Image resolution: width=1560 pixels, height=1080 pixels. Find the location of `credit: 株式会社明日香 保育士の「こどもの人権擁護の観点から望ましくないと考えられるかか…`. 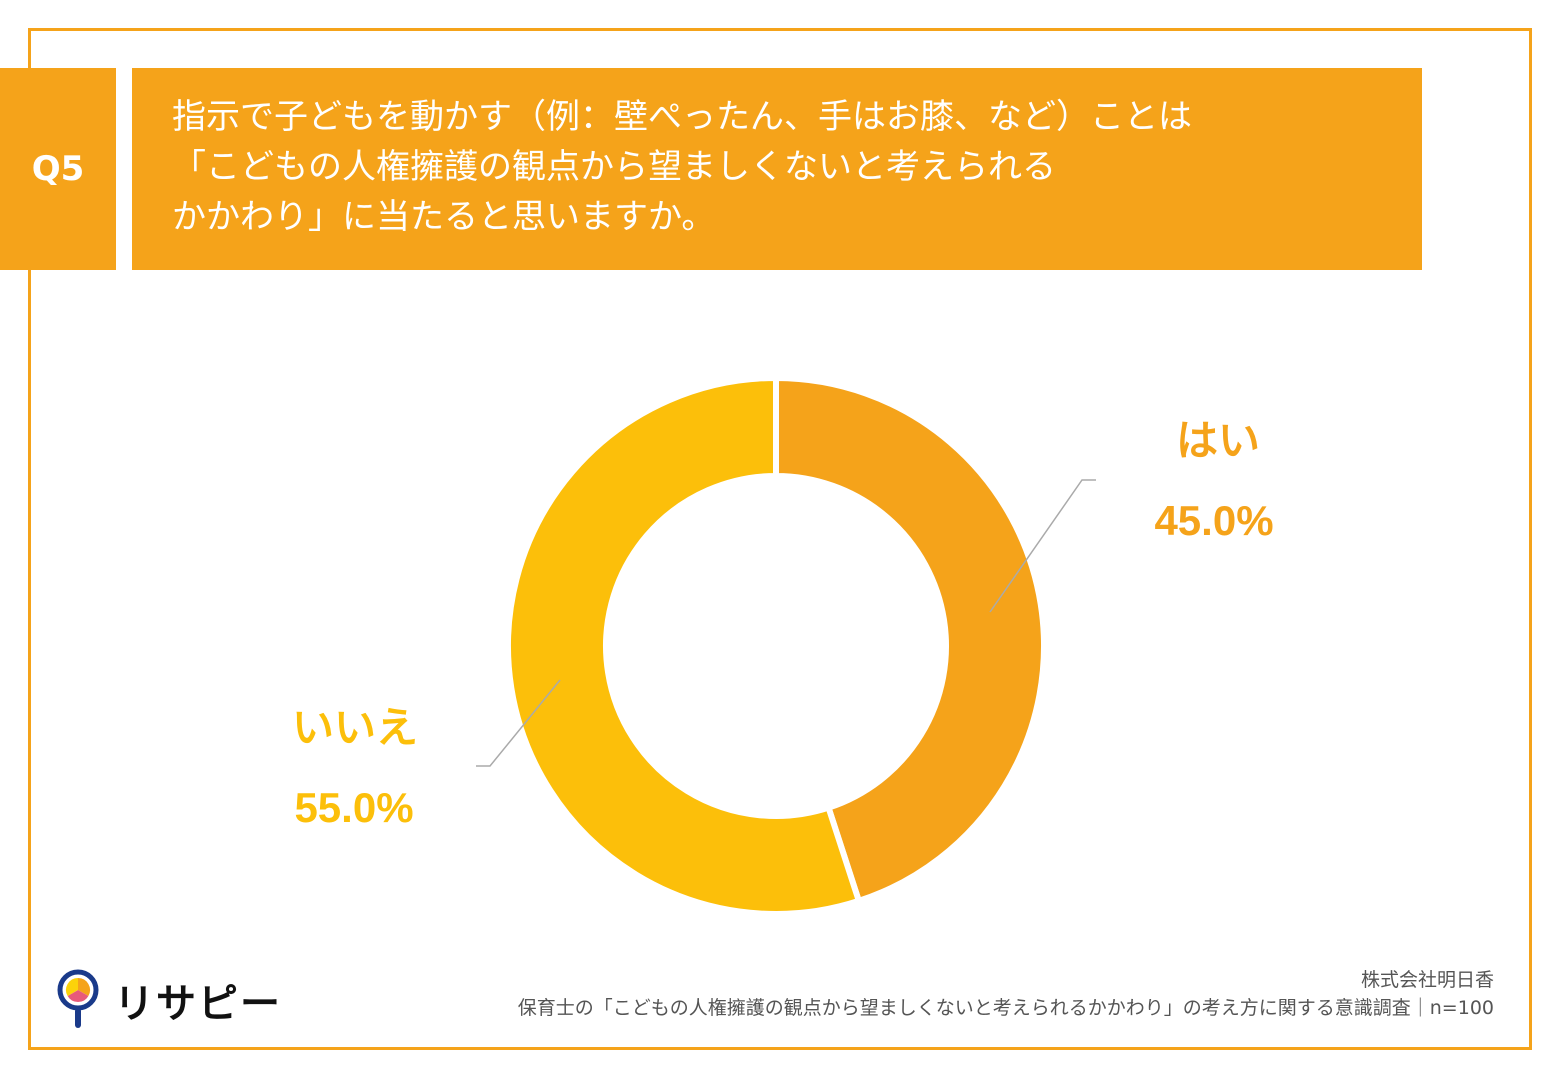

credit: 株式会社明日香 保育士の「こどもの人権擁護の観点から望ましくないと考えられるかか… is located at coordinates (1006, 994).